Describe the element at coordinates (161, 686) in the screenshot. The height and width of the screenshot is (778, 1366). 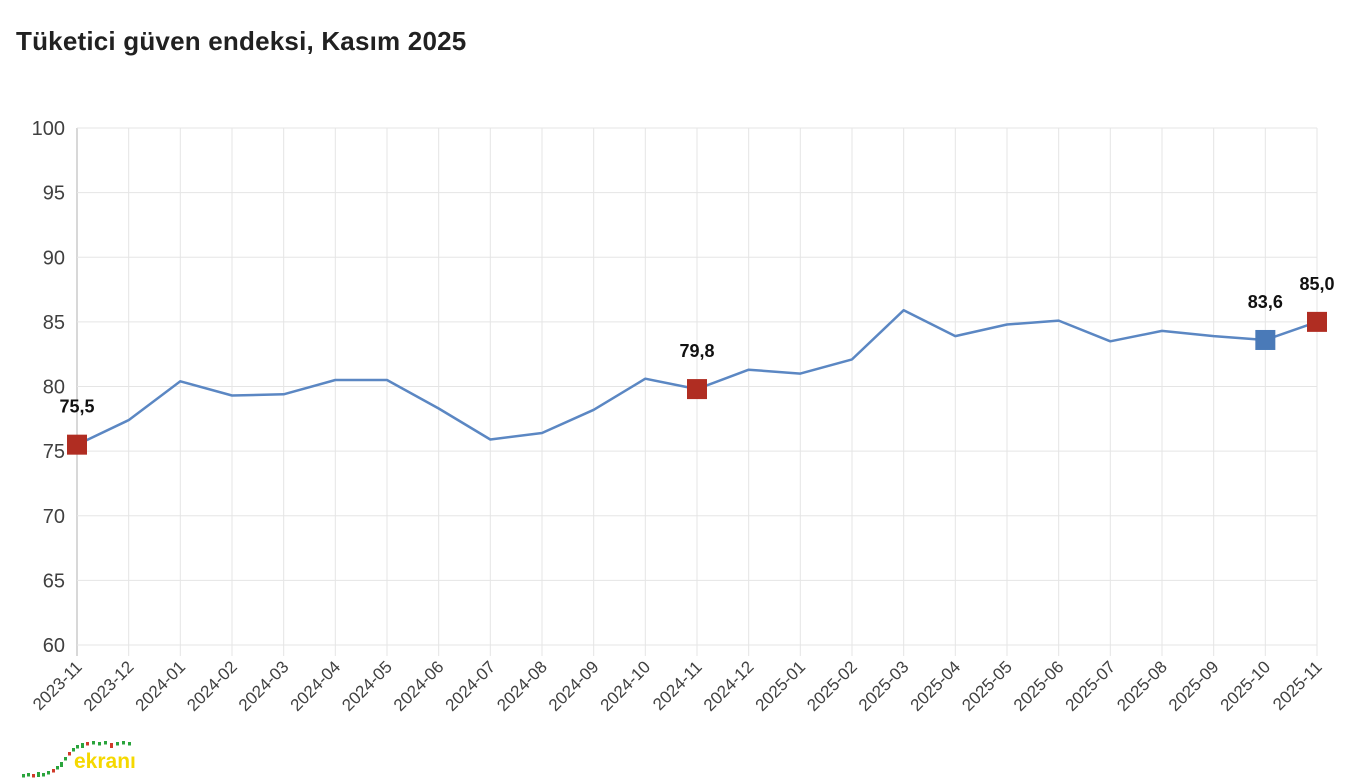
I see `x-tick-label: 2024-01` at that location.